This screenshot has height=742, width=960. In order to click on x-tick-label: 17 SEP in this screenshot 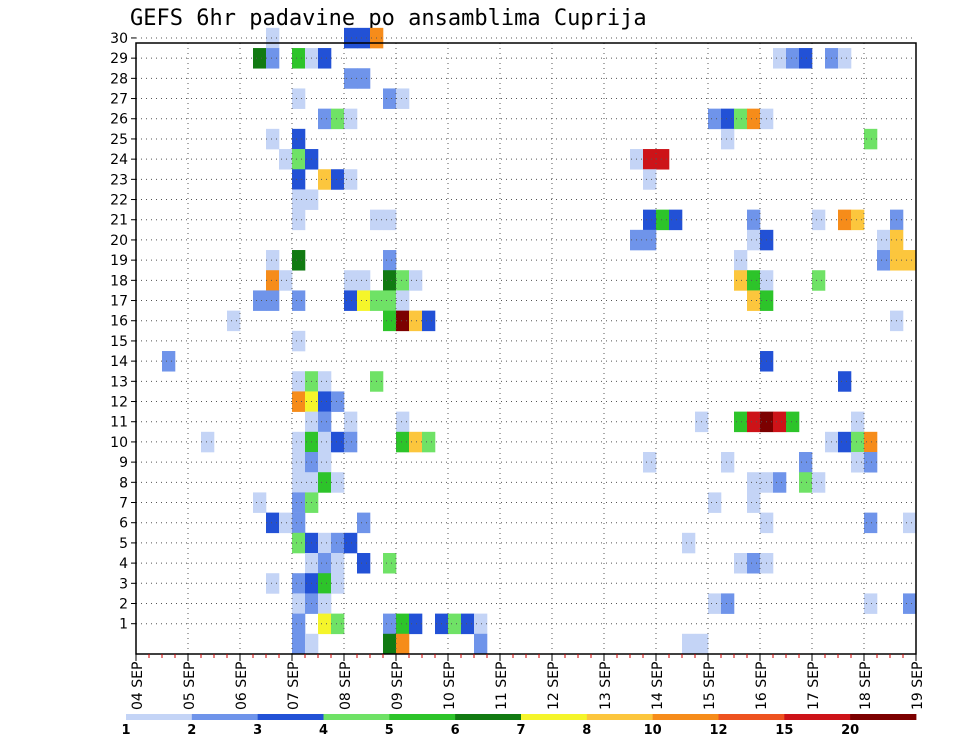, I will do `click(814, 686)`.